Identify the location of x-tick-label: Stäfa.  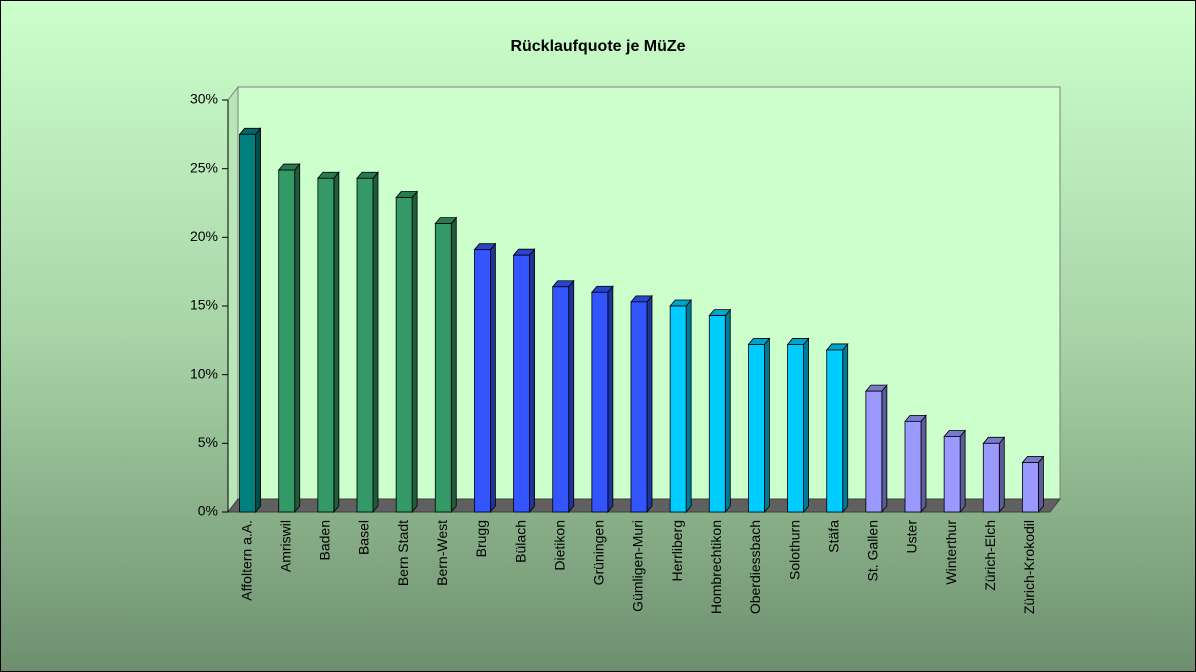
(833, 536).